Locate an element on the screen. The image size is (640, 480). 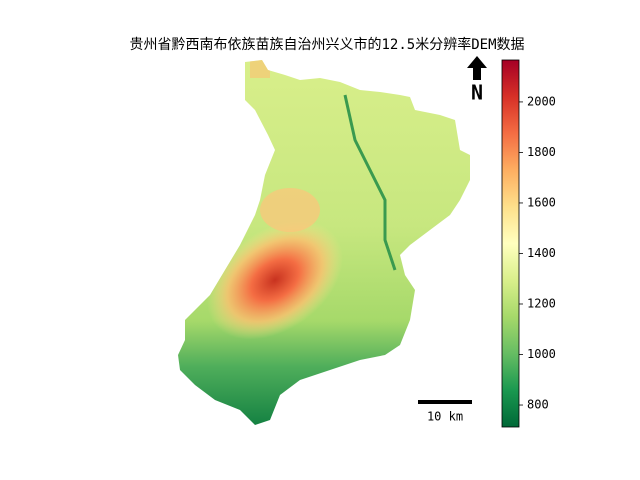
colorbar-tick-label: 1800 is located at coordinates (541, 152).